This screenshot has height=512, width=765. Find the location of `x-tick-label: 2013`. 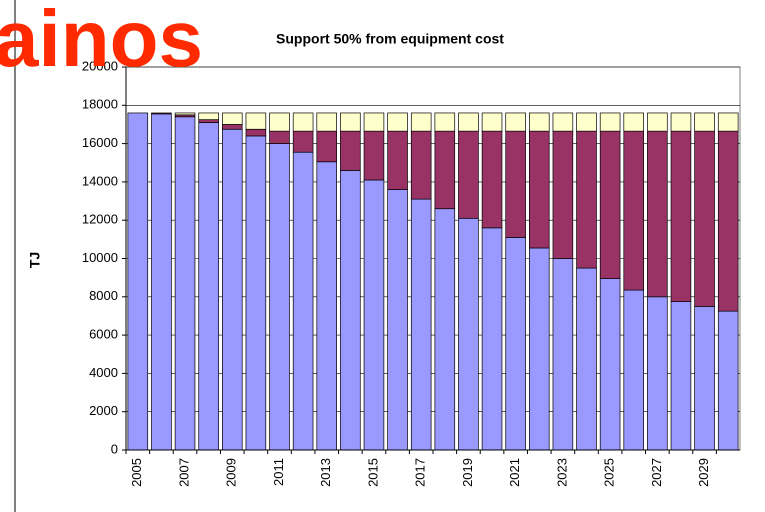

x-tick-label: 2013 is located at coordinates (325, 472).